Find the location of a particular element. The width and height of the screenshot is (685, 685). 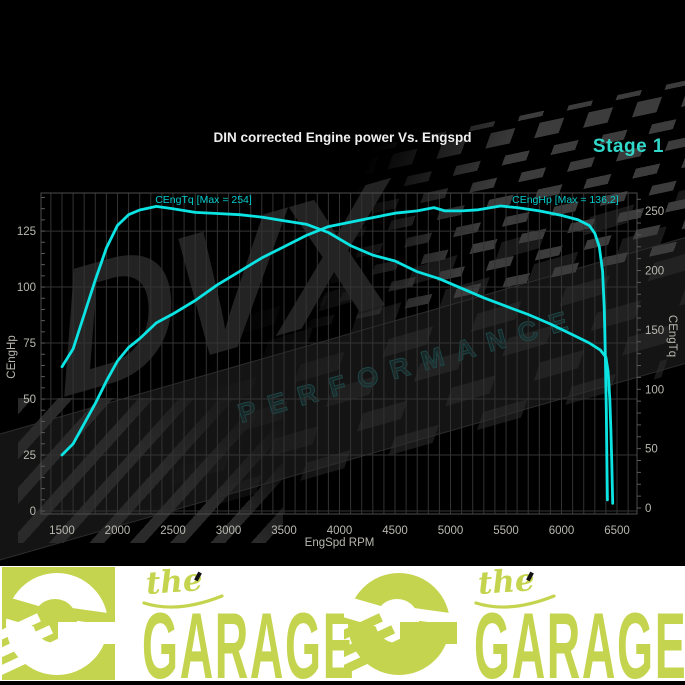

left-tick-label: 25 is located at coordinates (29, 456).